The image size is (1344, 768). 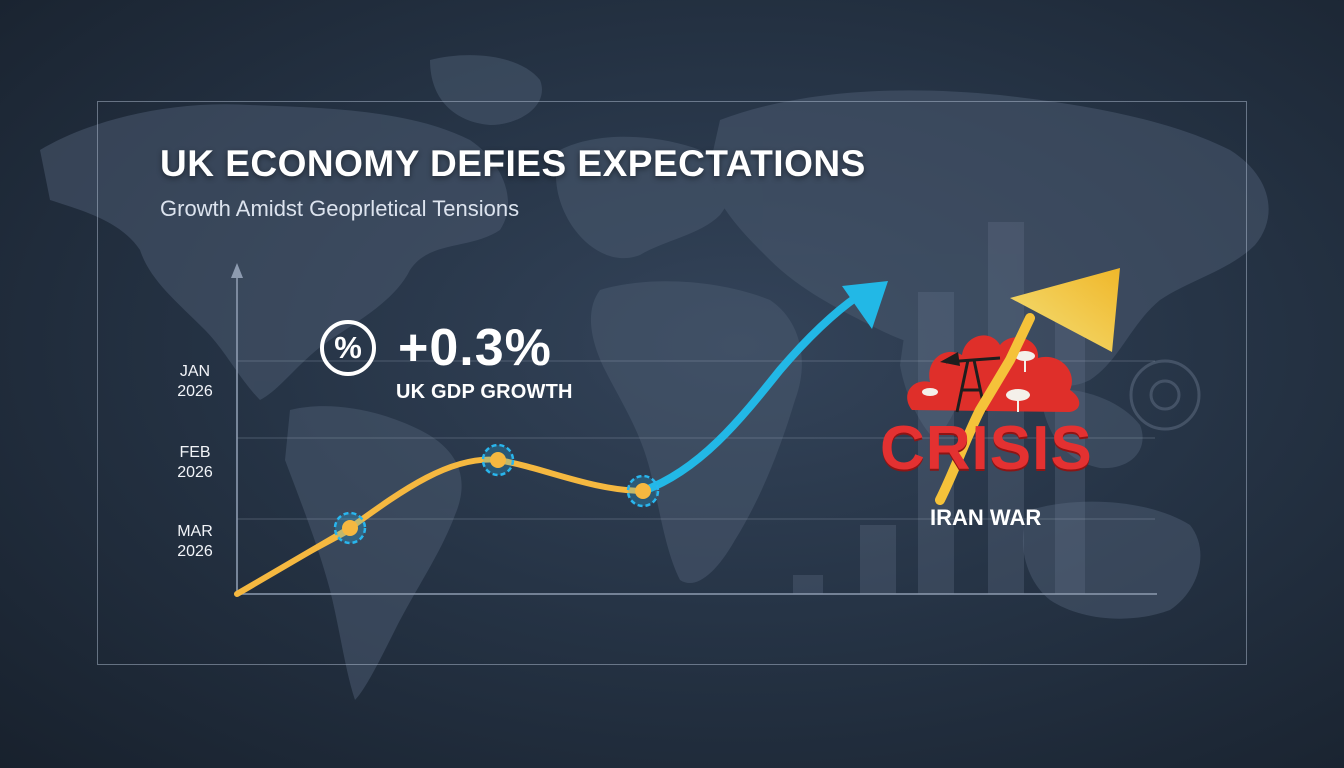 I want to click on y-tick-mar: MAR 2026, so click(x=195, y=542).